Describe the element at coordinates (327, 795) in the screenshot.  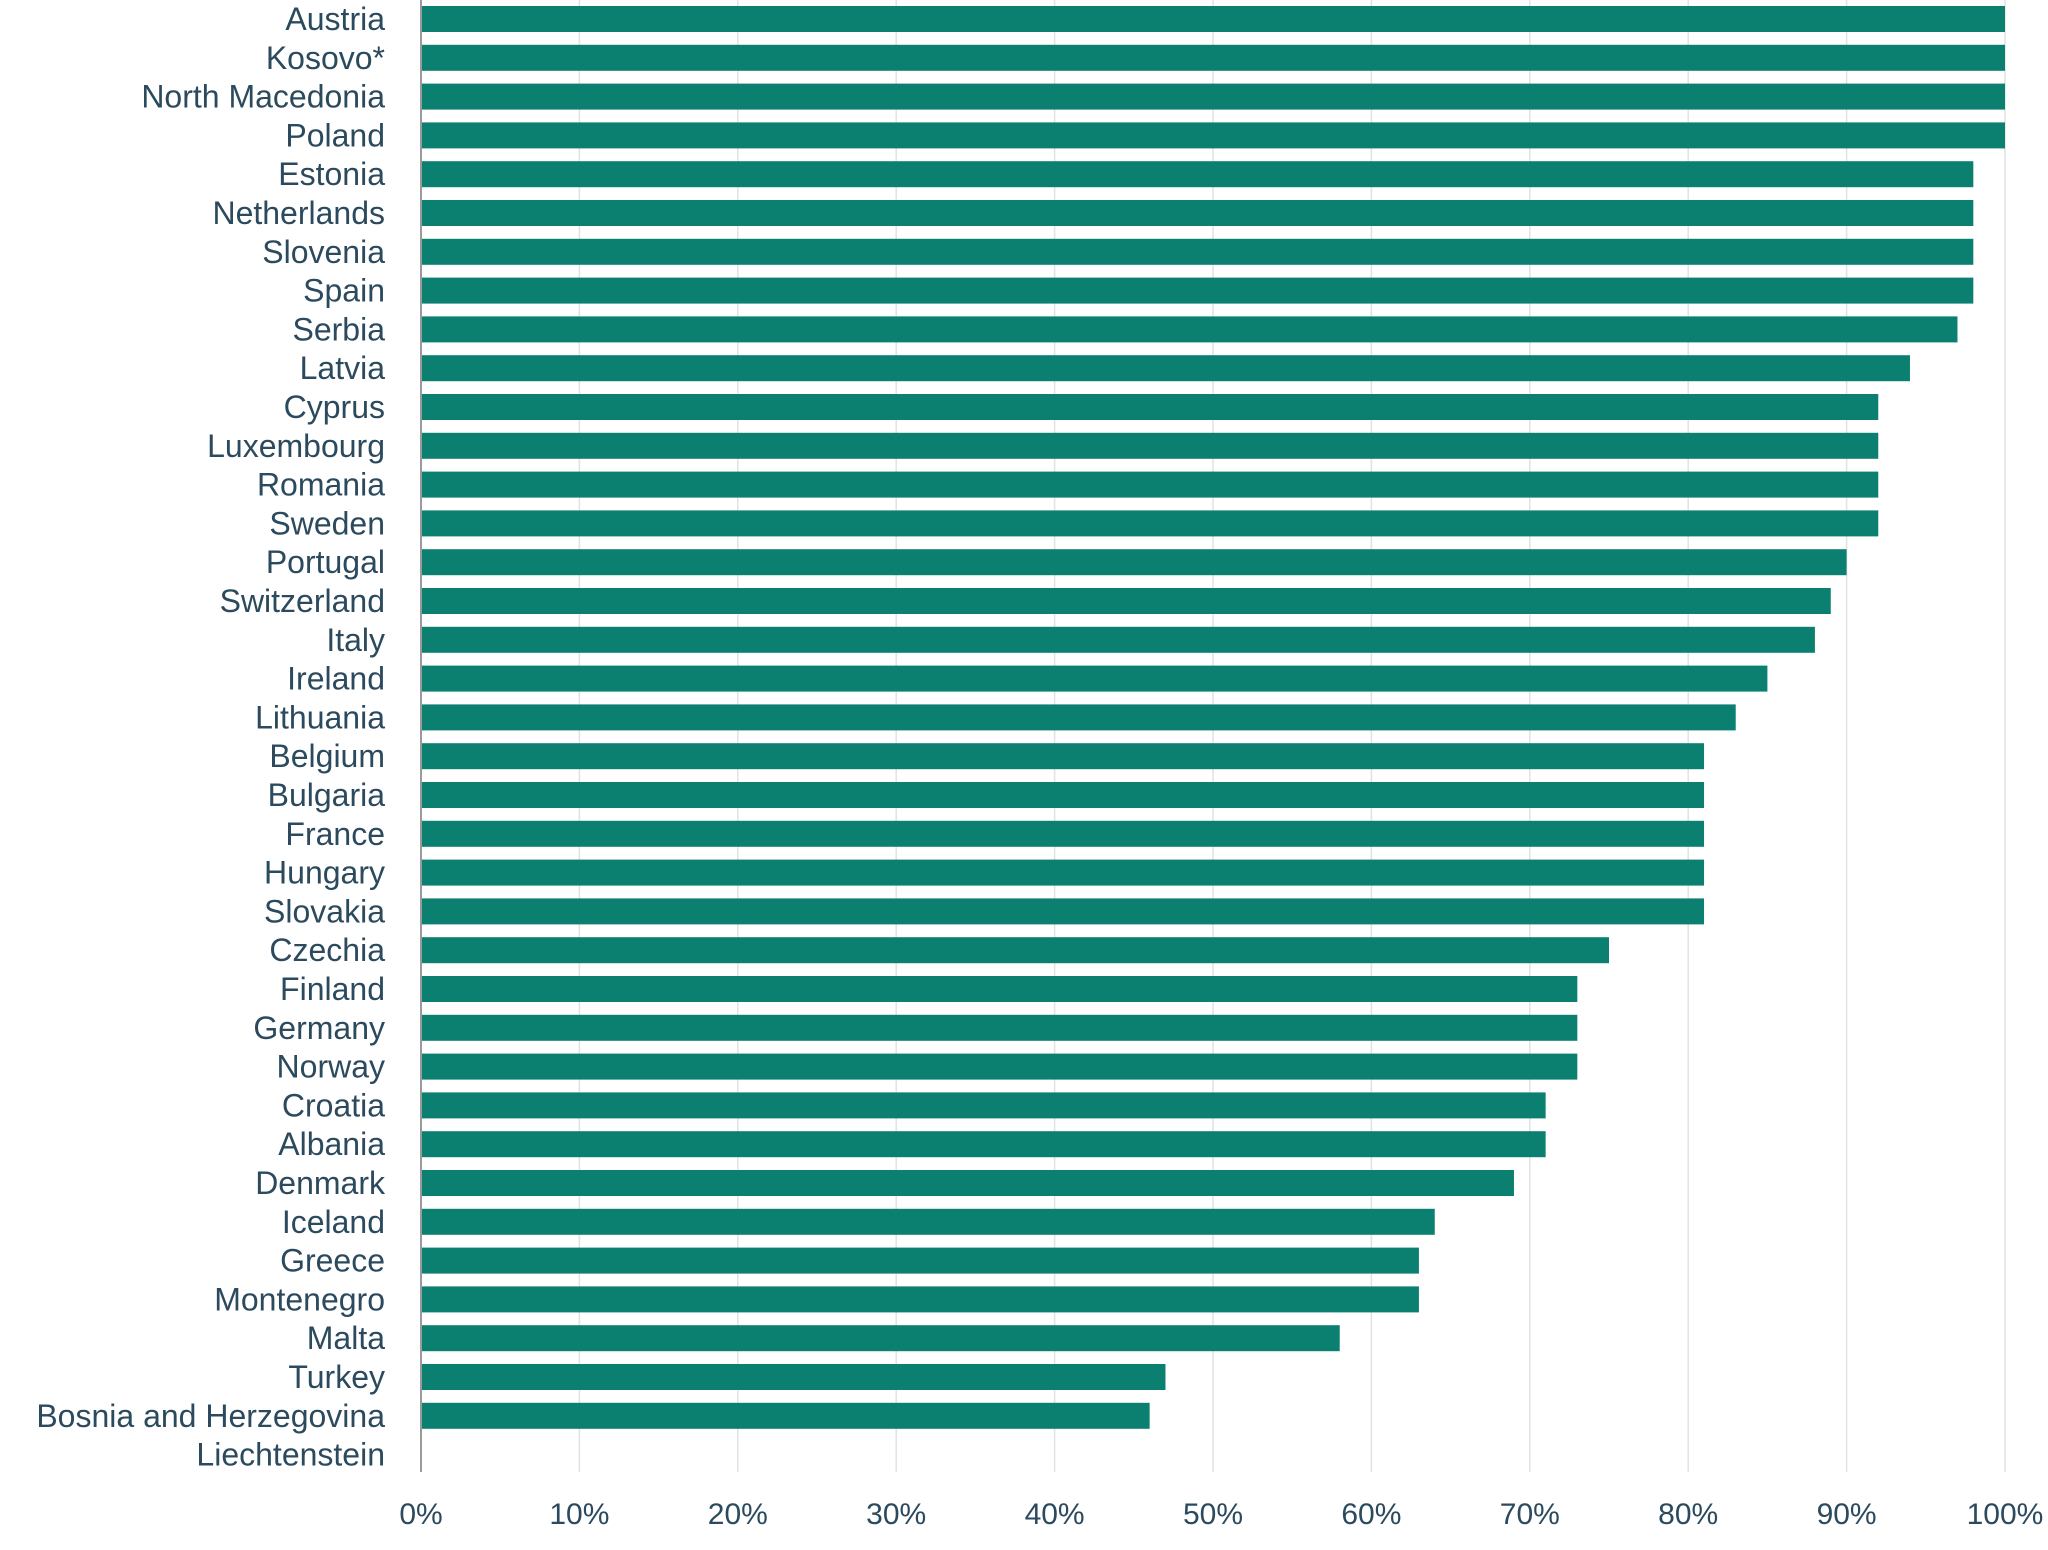
I see `category-label: Bulgaria` at that location.